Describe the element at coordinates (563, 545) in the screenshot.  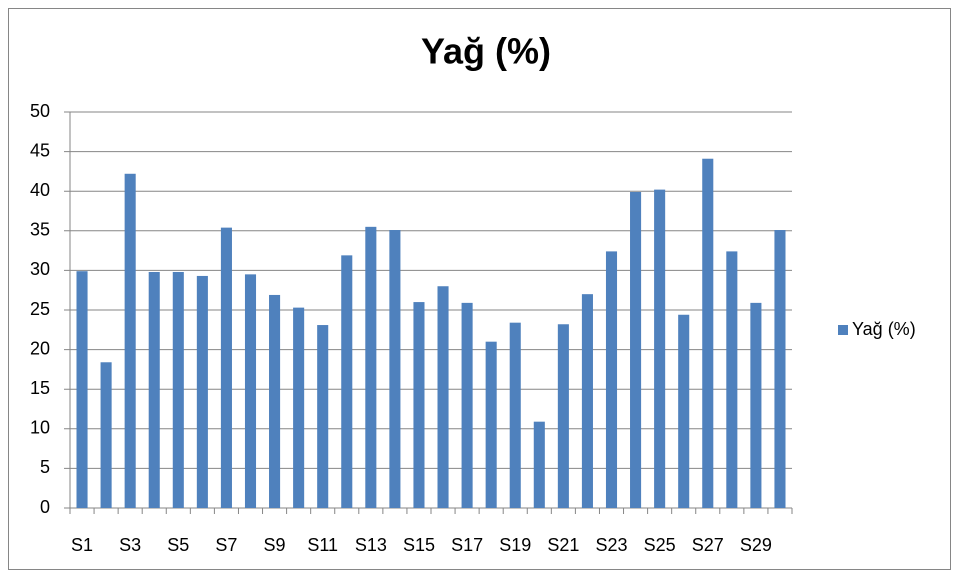
I see `x-tick-label: S21` at that location.